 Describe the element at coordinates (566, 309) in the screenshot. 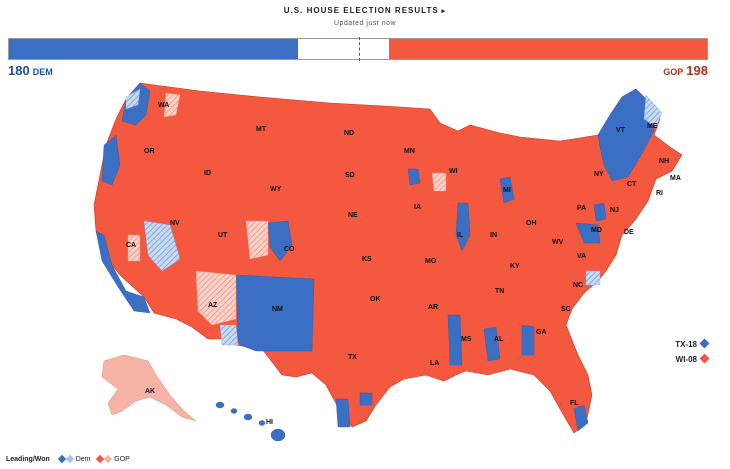

I see `state-label-sc: SC` at that location.